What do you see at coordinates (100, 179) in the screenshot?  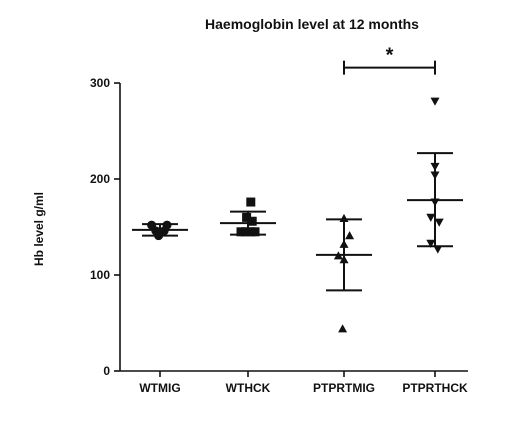 I see `y-tick-label: 200` at bounding box center [100, 179].